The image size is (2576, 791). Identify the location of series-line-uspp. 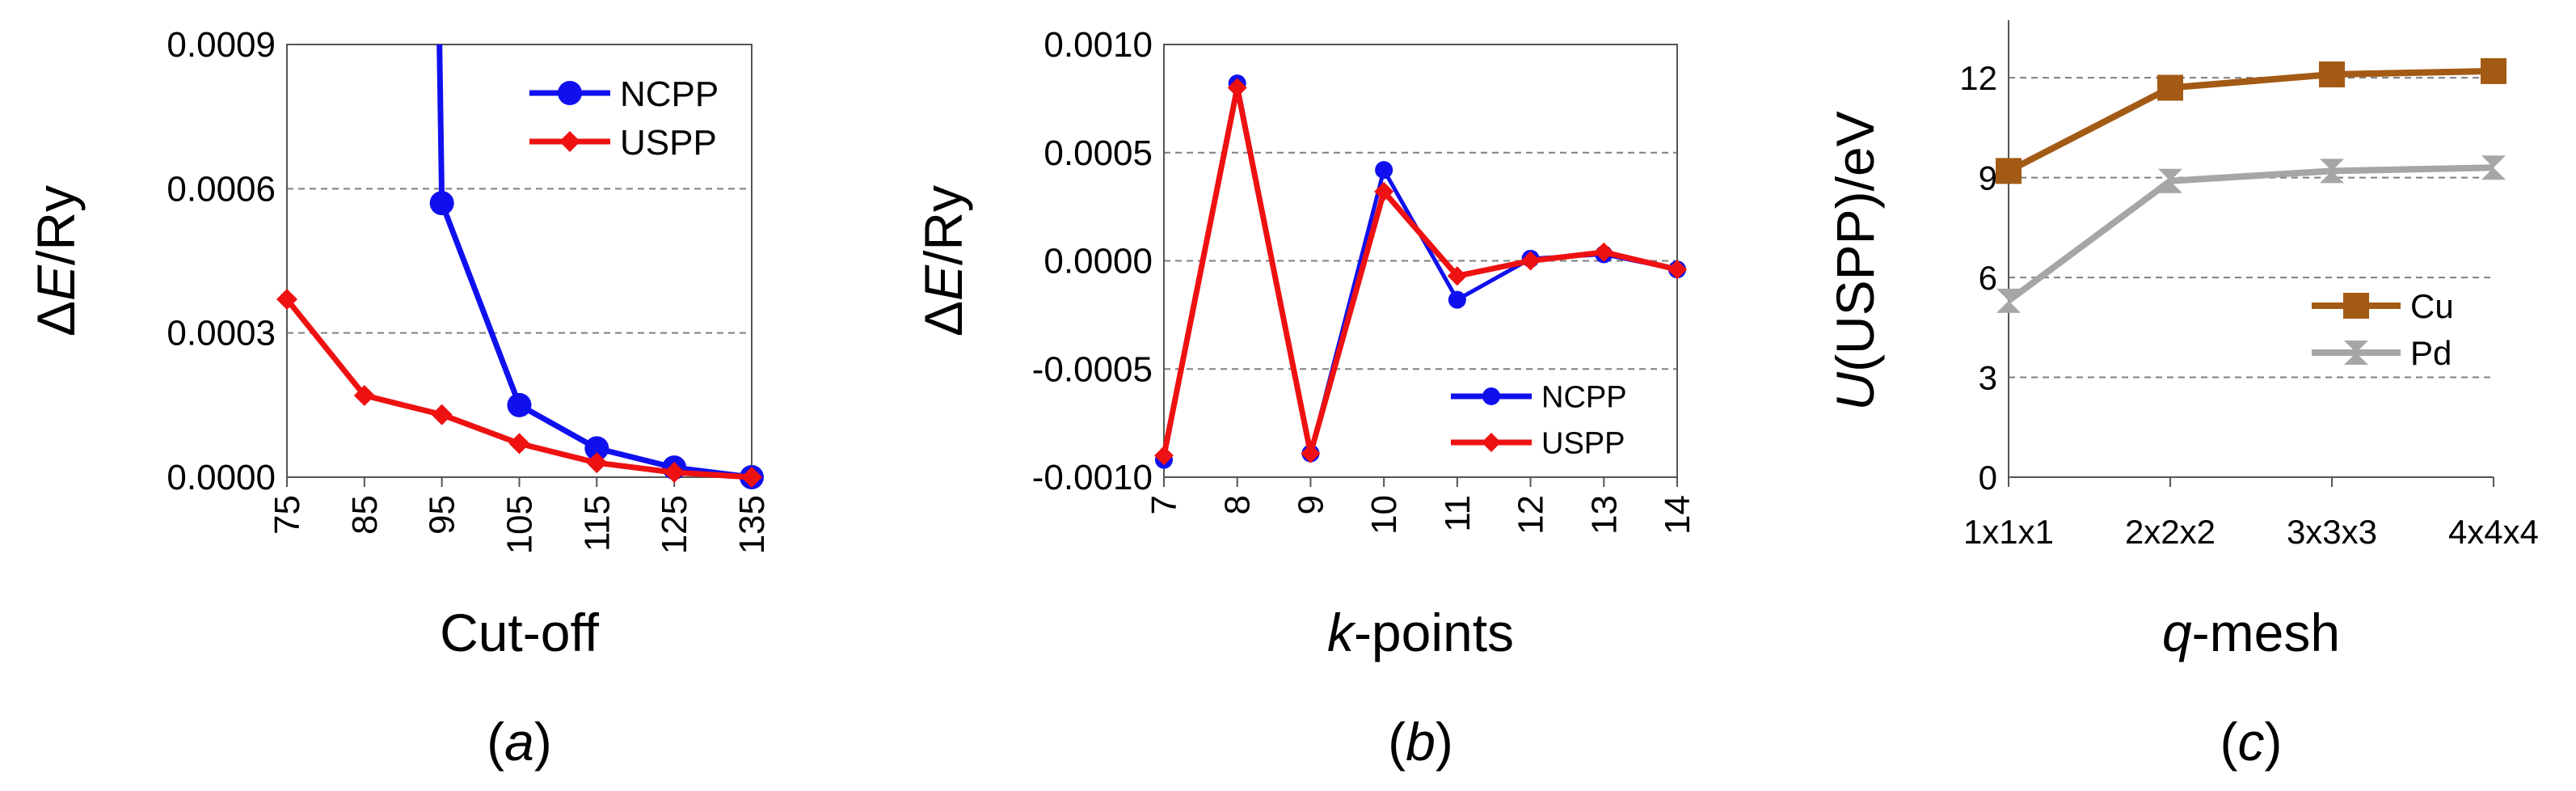
(1419, 271).